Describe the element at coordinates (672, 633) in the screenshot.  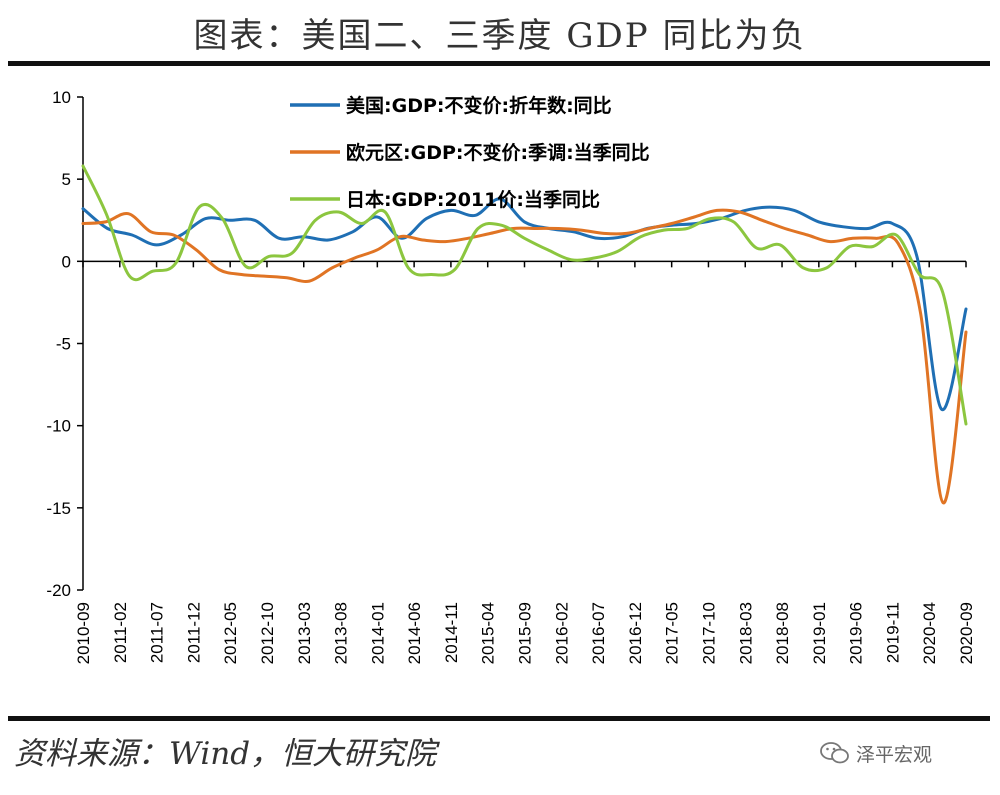
I see `x-tick-label: 2017-05` at that location.